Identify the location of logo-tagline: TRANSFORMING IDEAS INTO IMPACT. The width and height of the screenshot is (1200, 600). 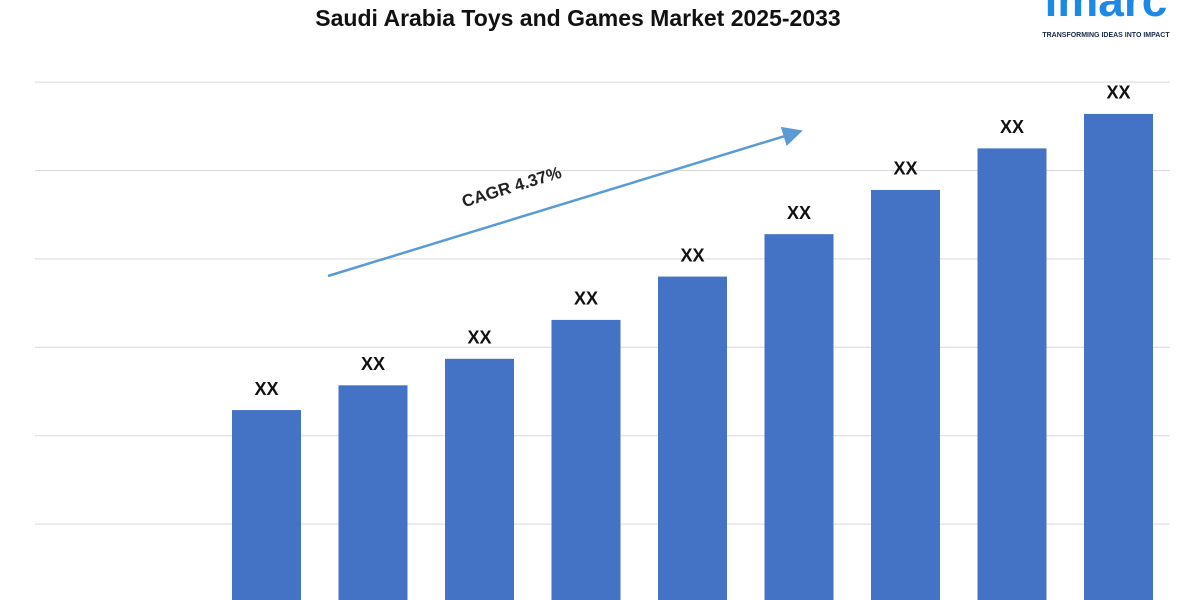
(1106, 35).